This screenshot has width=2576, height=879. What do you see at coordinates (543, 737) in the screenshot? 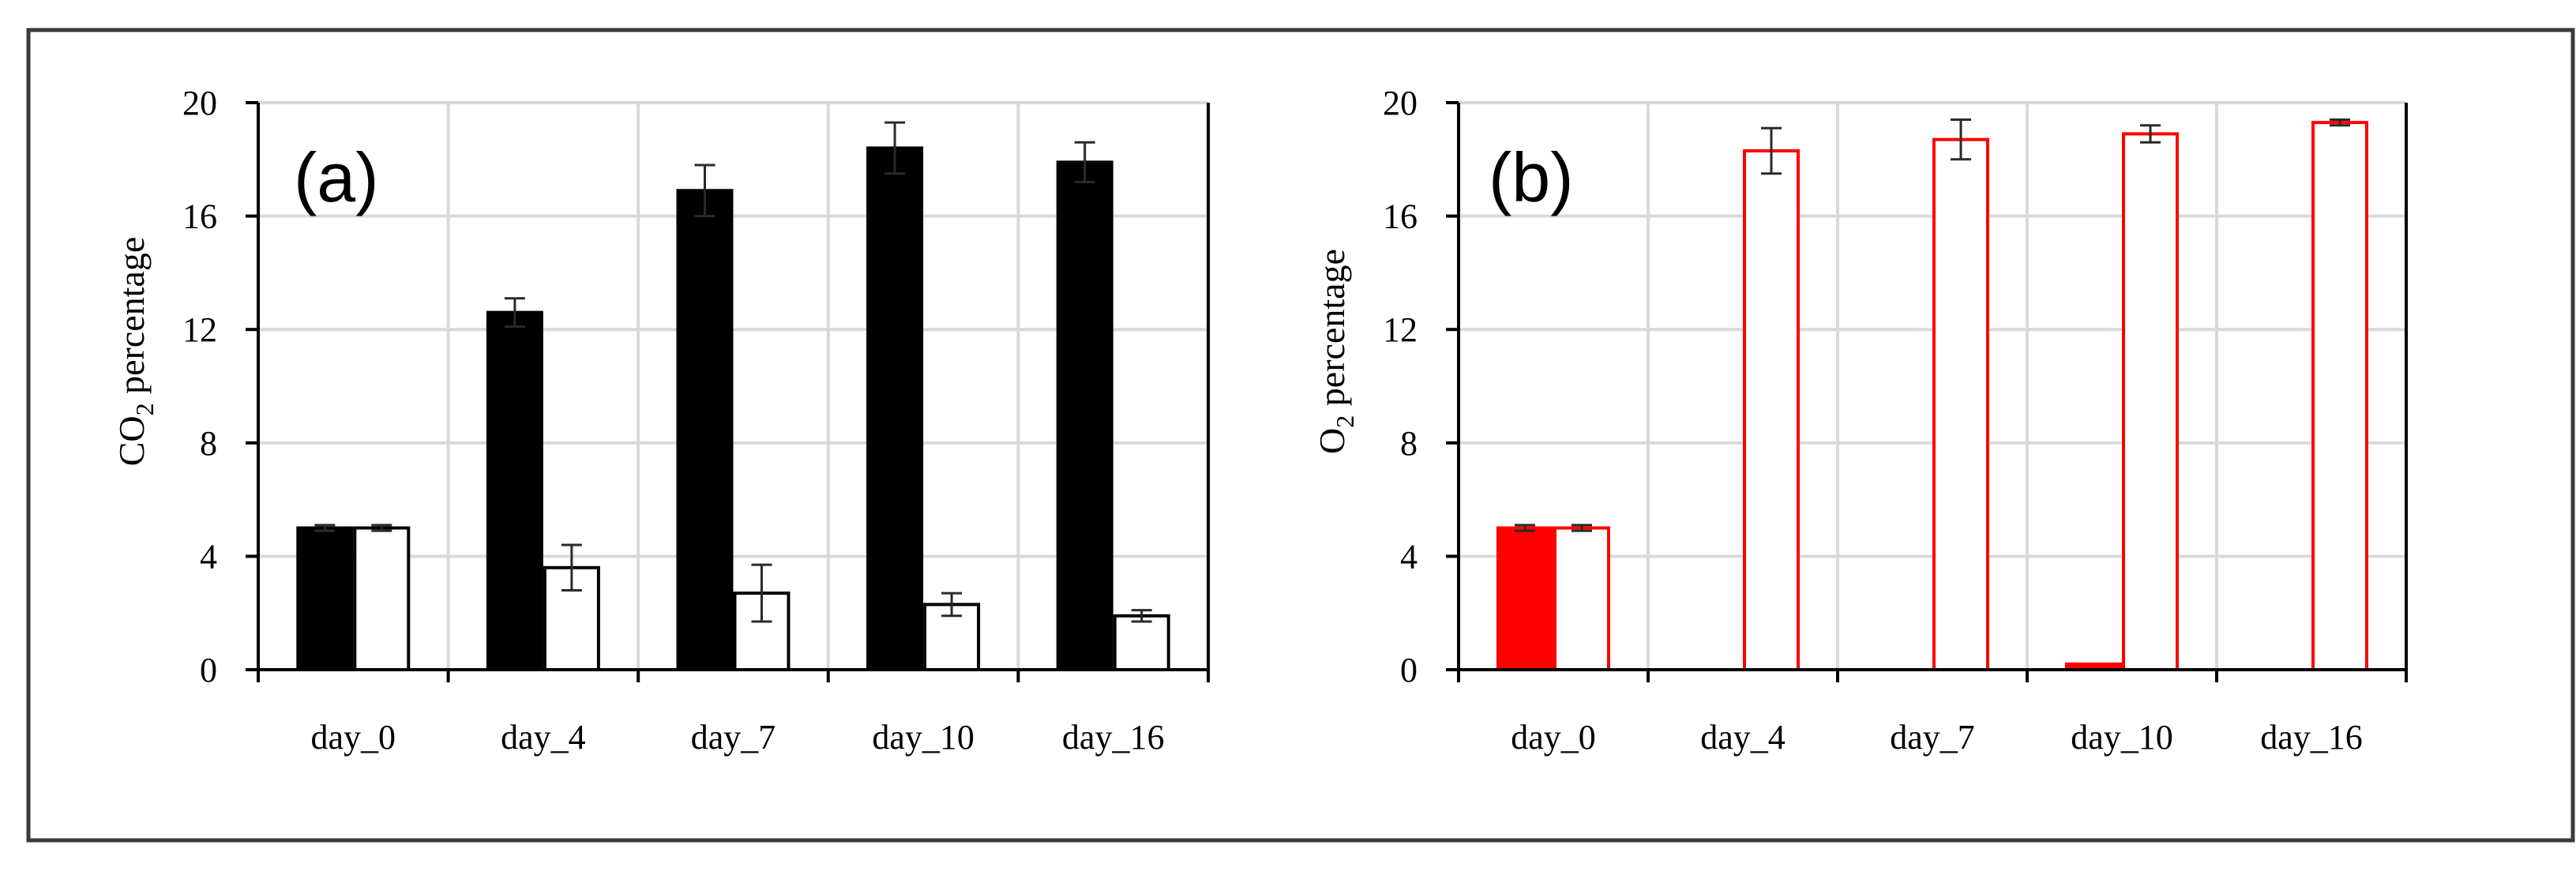
I see `x-tick-label-a: day_4` at bounding box center [543, 737].